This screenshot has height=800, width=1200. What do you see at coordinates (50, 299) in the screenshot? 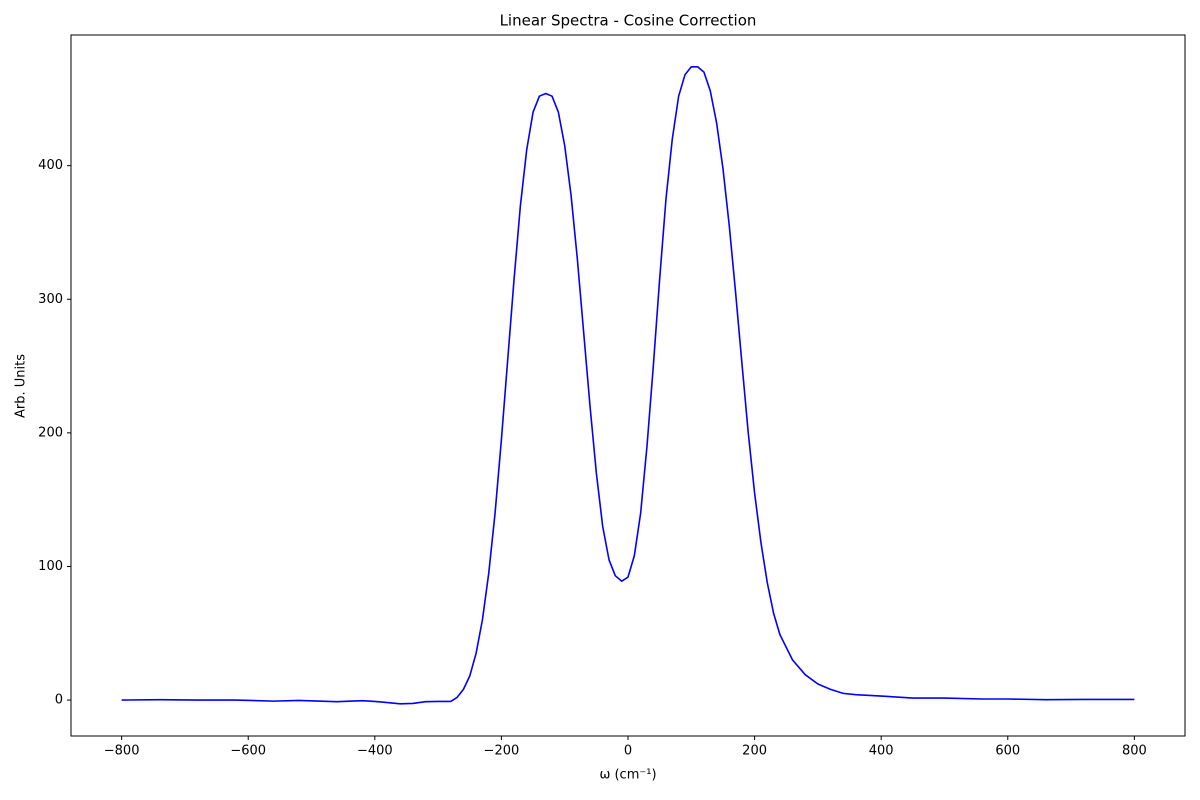
I see `y-tick-label: 300` at bounding box center [50, 299].